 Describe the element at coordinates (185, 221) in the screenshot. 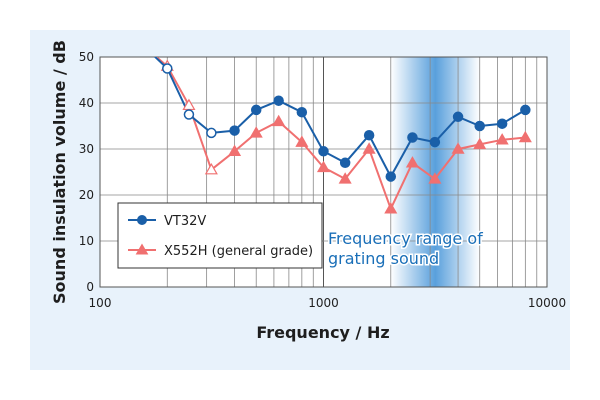

I see `legend-label-vt32v: VT32V` at that location.